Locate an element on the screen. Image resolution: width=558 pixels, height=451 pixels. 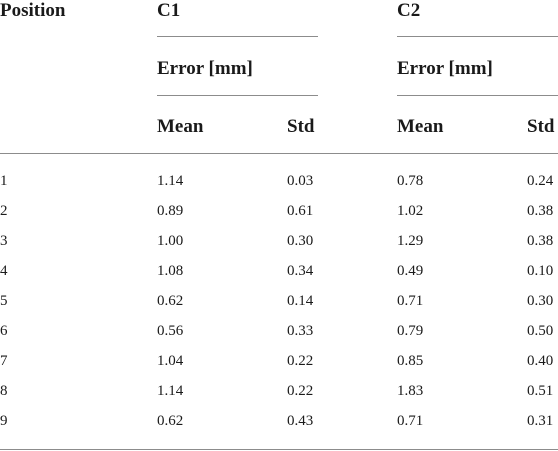
position-header: Position is located at coordinates (33, 10).